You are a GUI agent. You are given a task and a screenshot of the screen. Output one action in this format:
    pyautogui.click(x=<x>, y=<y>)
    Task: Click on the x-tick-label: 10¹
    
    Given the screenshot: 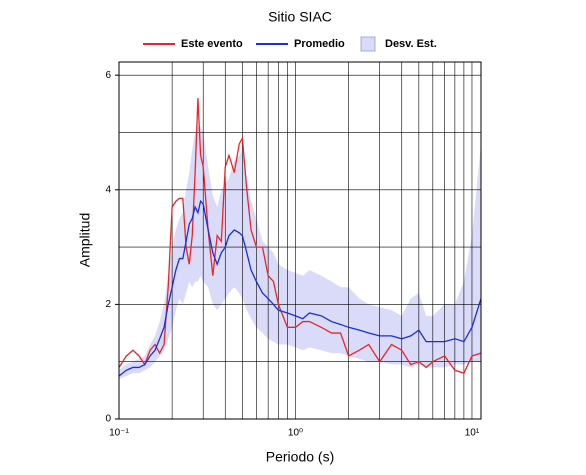 What is the action you would take?
    pyautogui.click(x=472, y=433)
    